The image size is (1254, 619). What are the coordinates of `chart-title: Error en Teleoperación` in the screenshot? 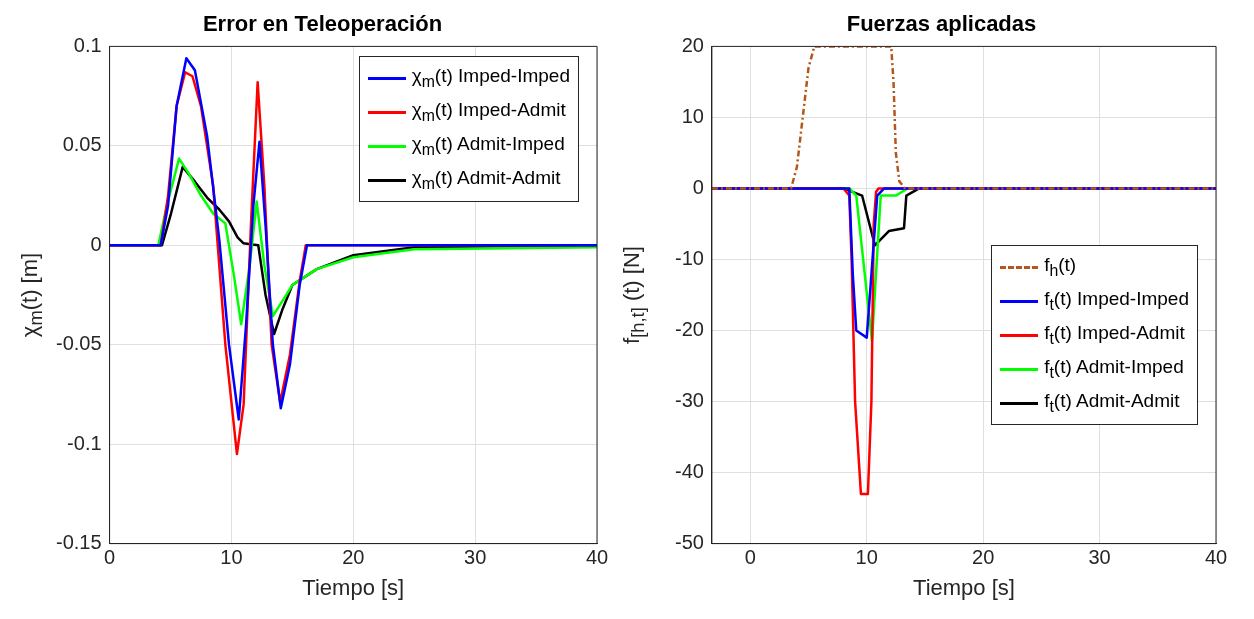 It's located at (322, 24).